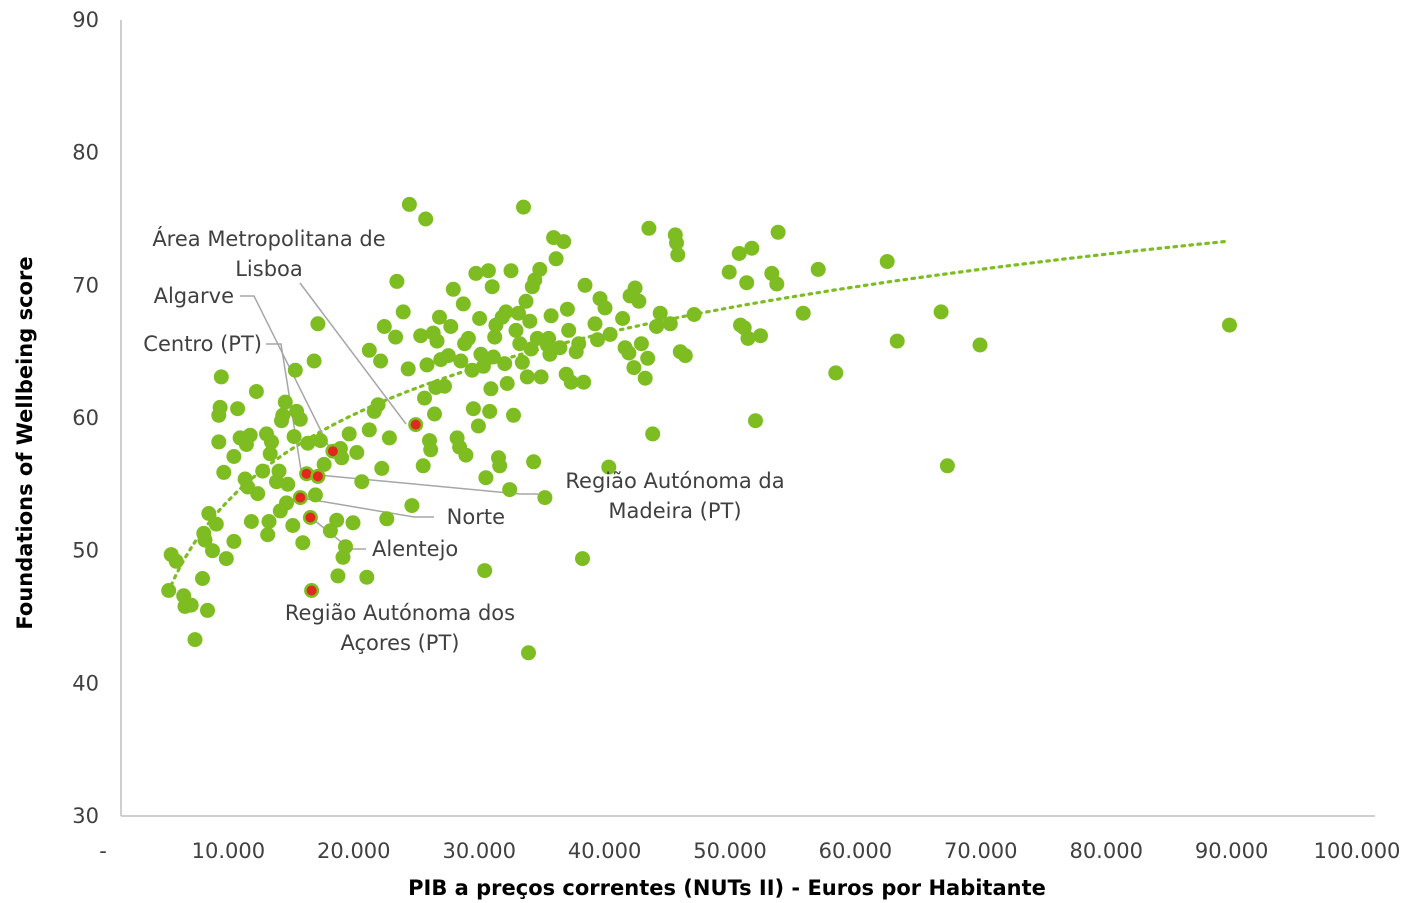 The width and height of the screenshot is (1417, 903). I want to click on y-tick-label: 60, so click(85, 418).